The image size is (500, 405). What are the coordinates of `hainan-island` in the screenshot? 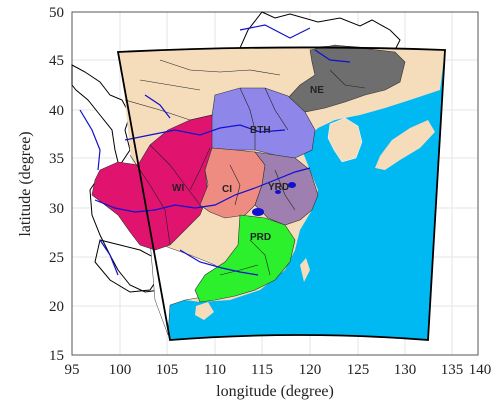 It's located at (204, 311).